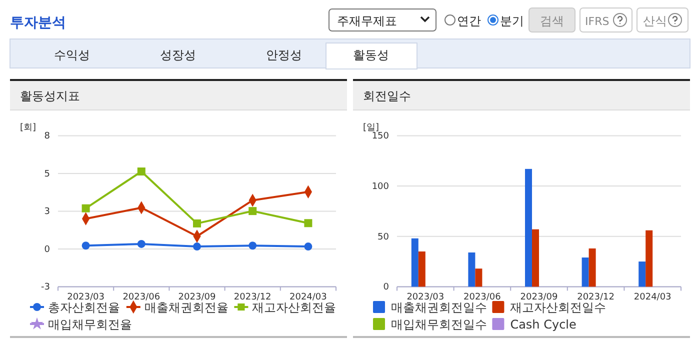  Describe the element at coordinates (72, 55) in the screenshot. I see `text: 수익성` at that location.